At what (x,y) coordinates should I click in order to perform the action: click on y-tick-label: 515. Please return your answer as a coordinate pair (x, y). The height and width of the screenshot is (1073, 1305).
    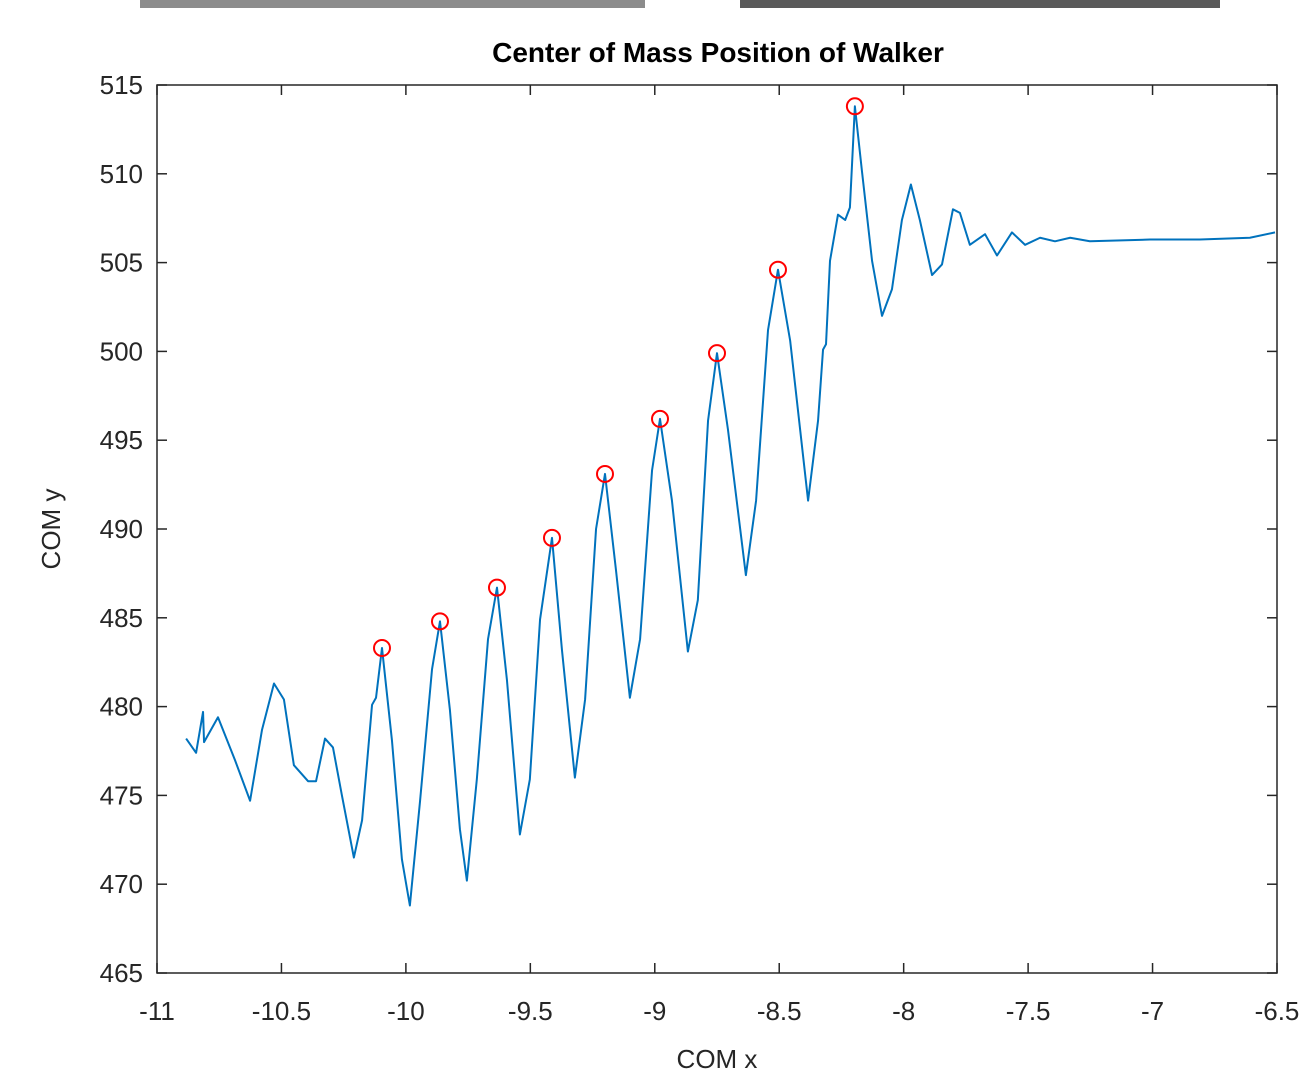
    Looking at the image, I should click on (121, 85).